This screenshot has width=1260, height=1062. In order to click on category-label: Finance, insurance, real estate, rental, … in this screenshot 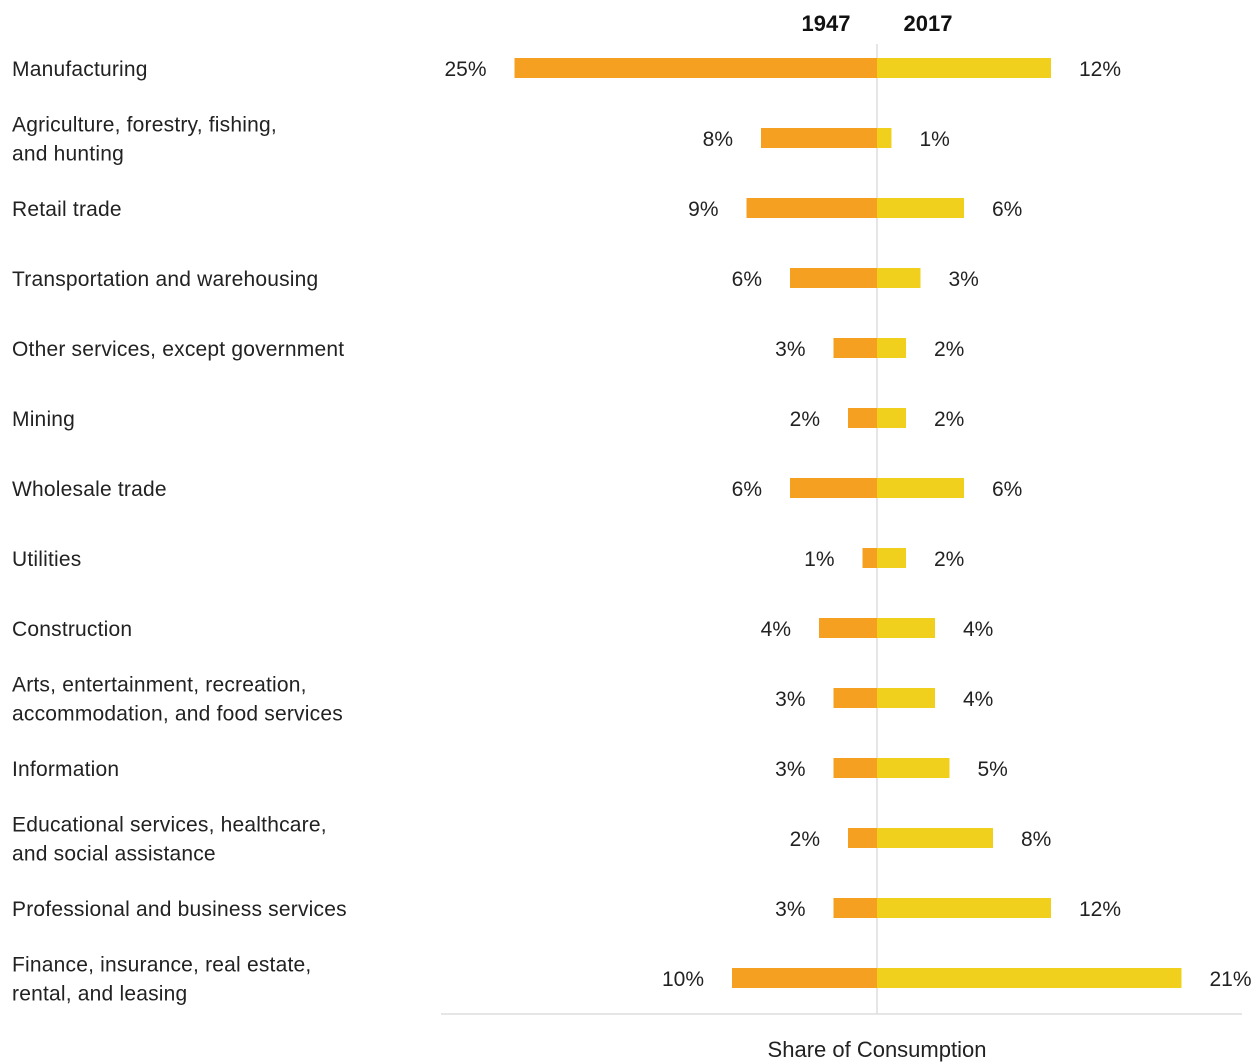, I will do `click(161, 980)`.